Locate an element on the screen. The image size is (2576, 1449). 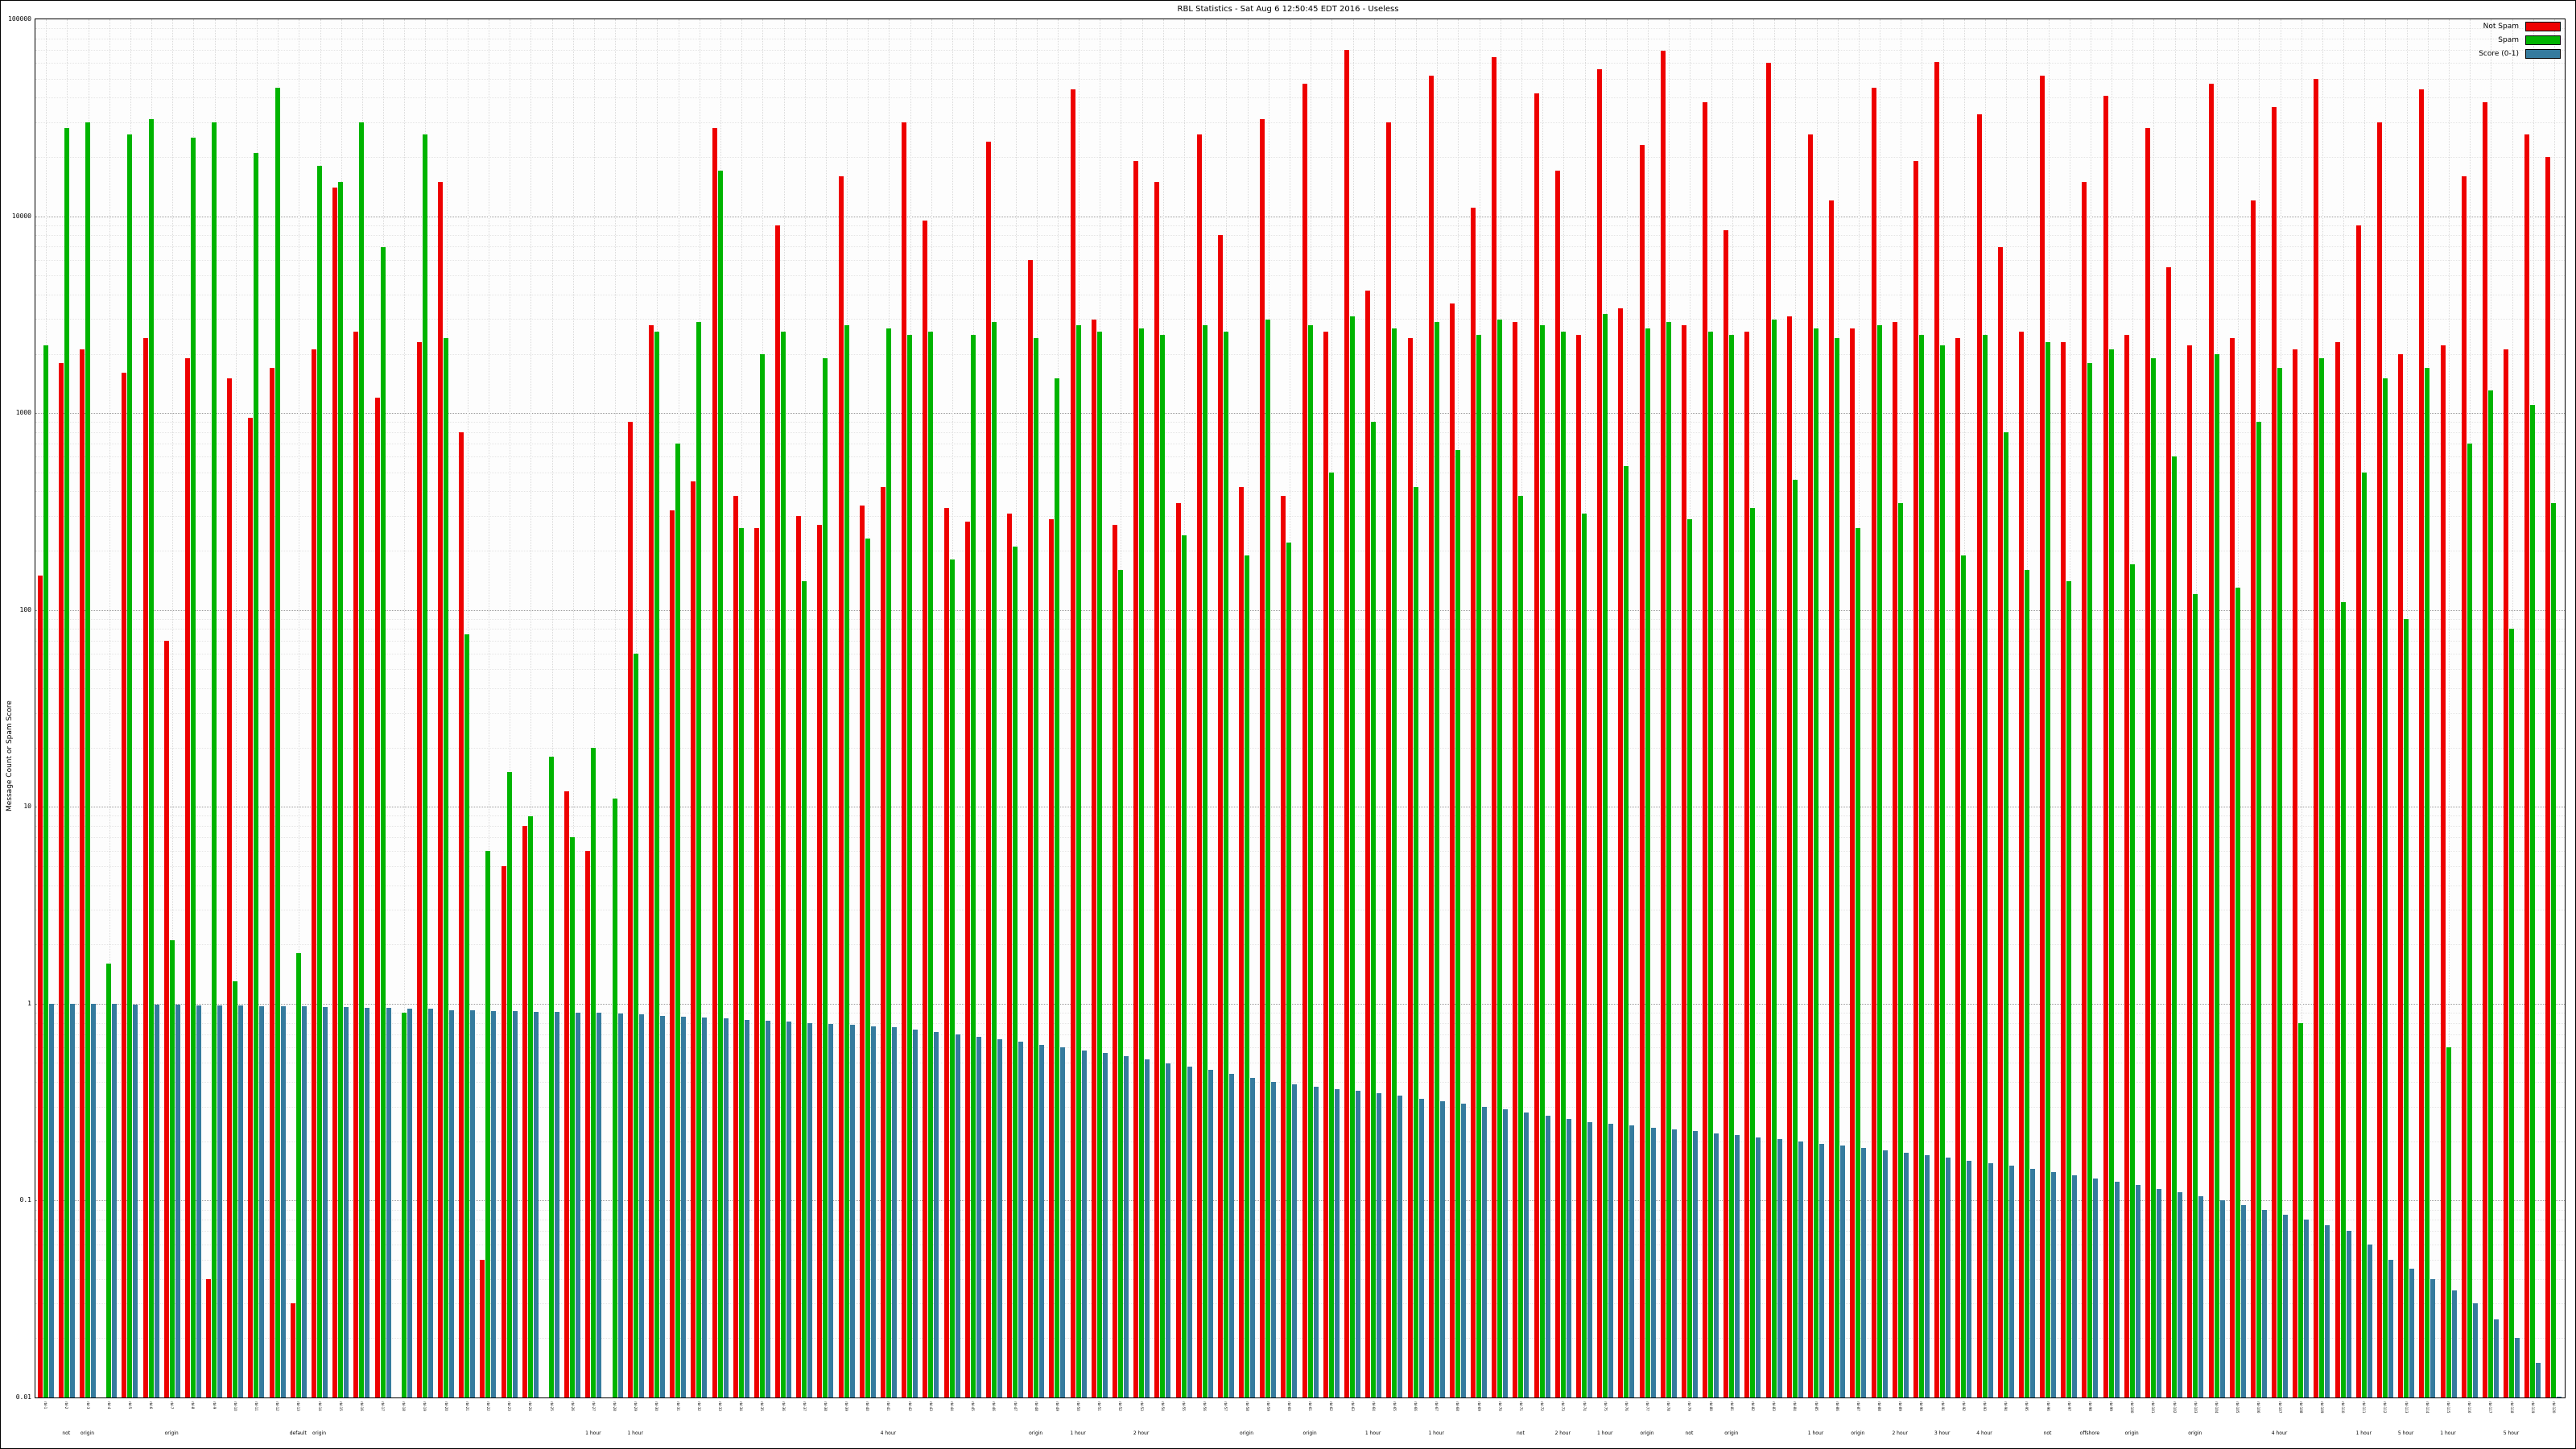
x-group-label: default is located at coordinates (298, 1433).